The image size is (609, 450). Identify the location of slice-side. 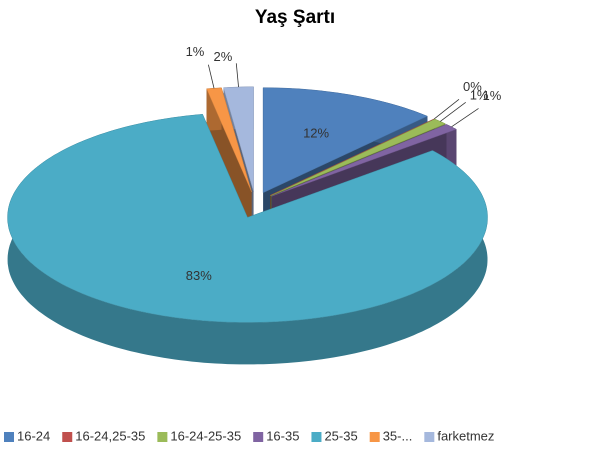
(451, 148).